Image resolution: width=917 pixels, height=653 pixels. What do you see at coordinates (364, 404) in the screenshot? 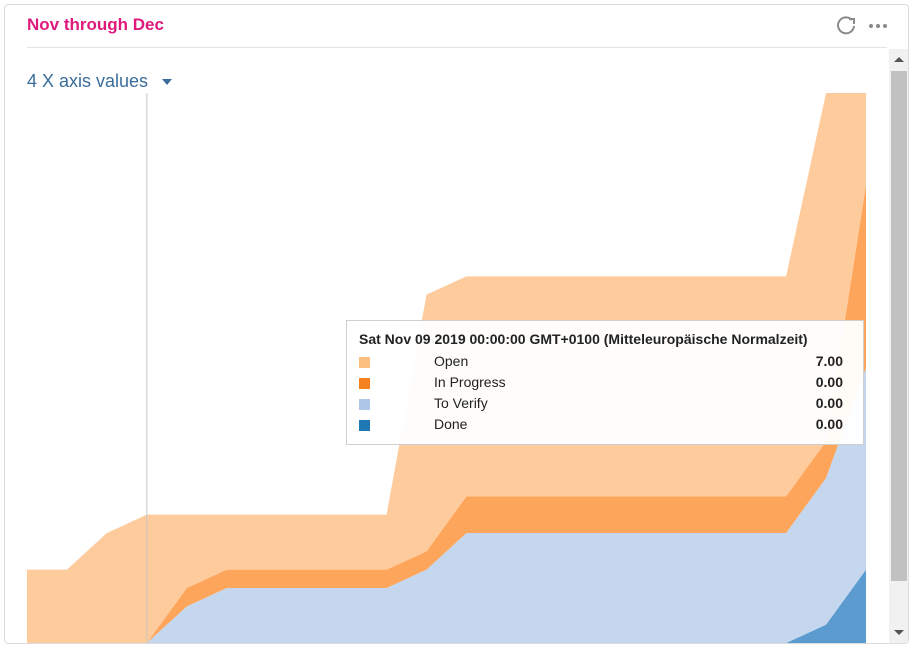
I see `legend-swatch-to-verify` at bounding box center [364, 404].